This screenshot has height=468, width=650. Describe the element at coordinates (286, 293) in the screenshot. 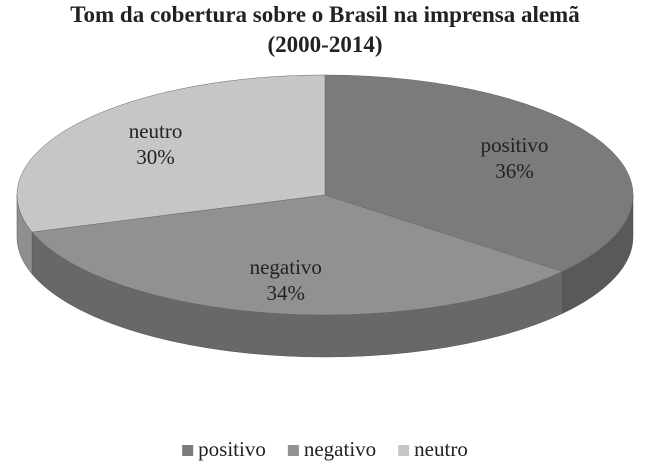

I see `data-label-value: 34%` at that location.